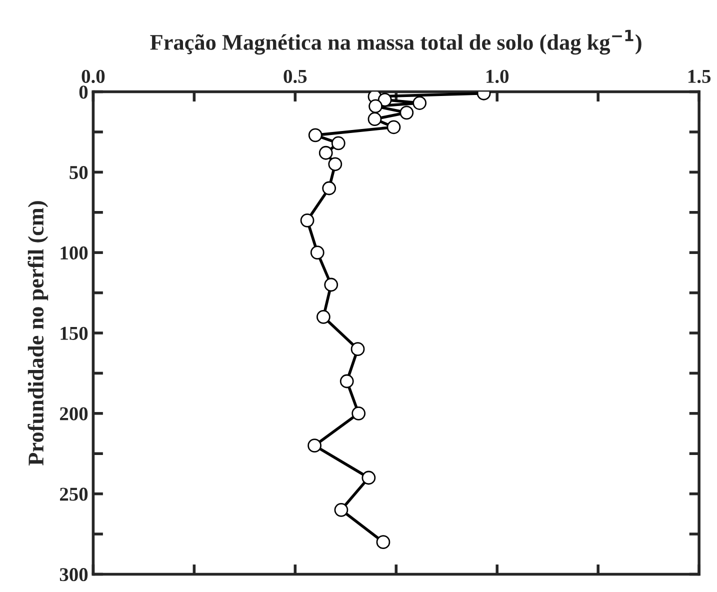  Describe the element at coordinates (396, 42) in the screenshot. I see `x-axis-title: Fração Magnética na massa total de solo (dag kg$^{−1}$)` at that location.